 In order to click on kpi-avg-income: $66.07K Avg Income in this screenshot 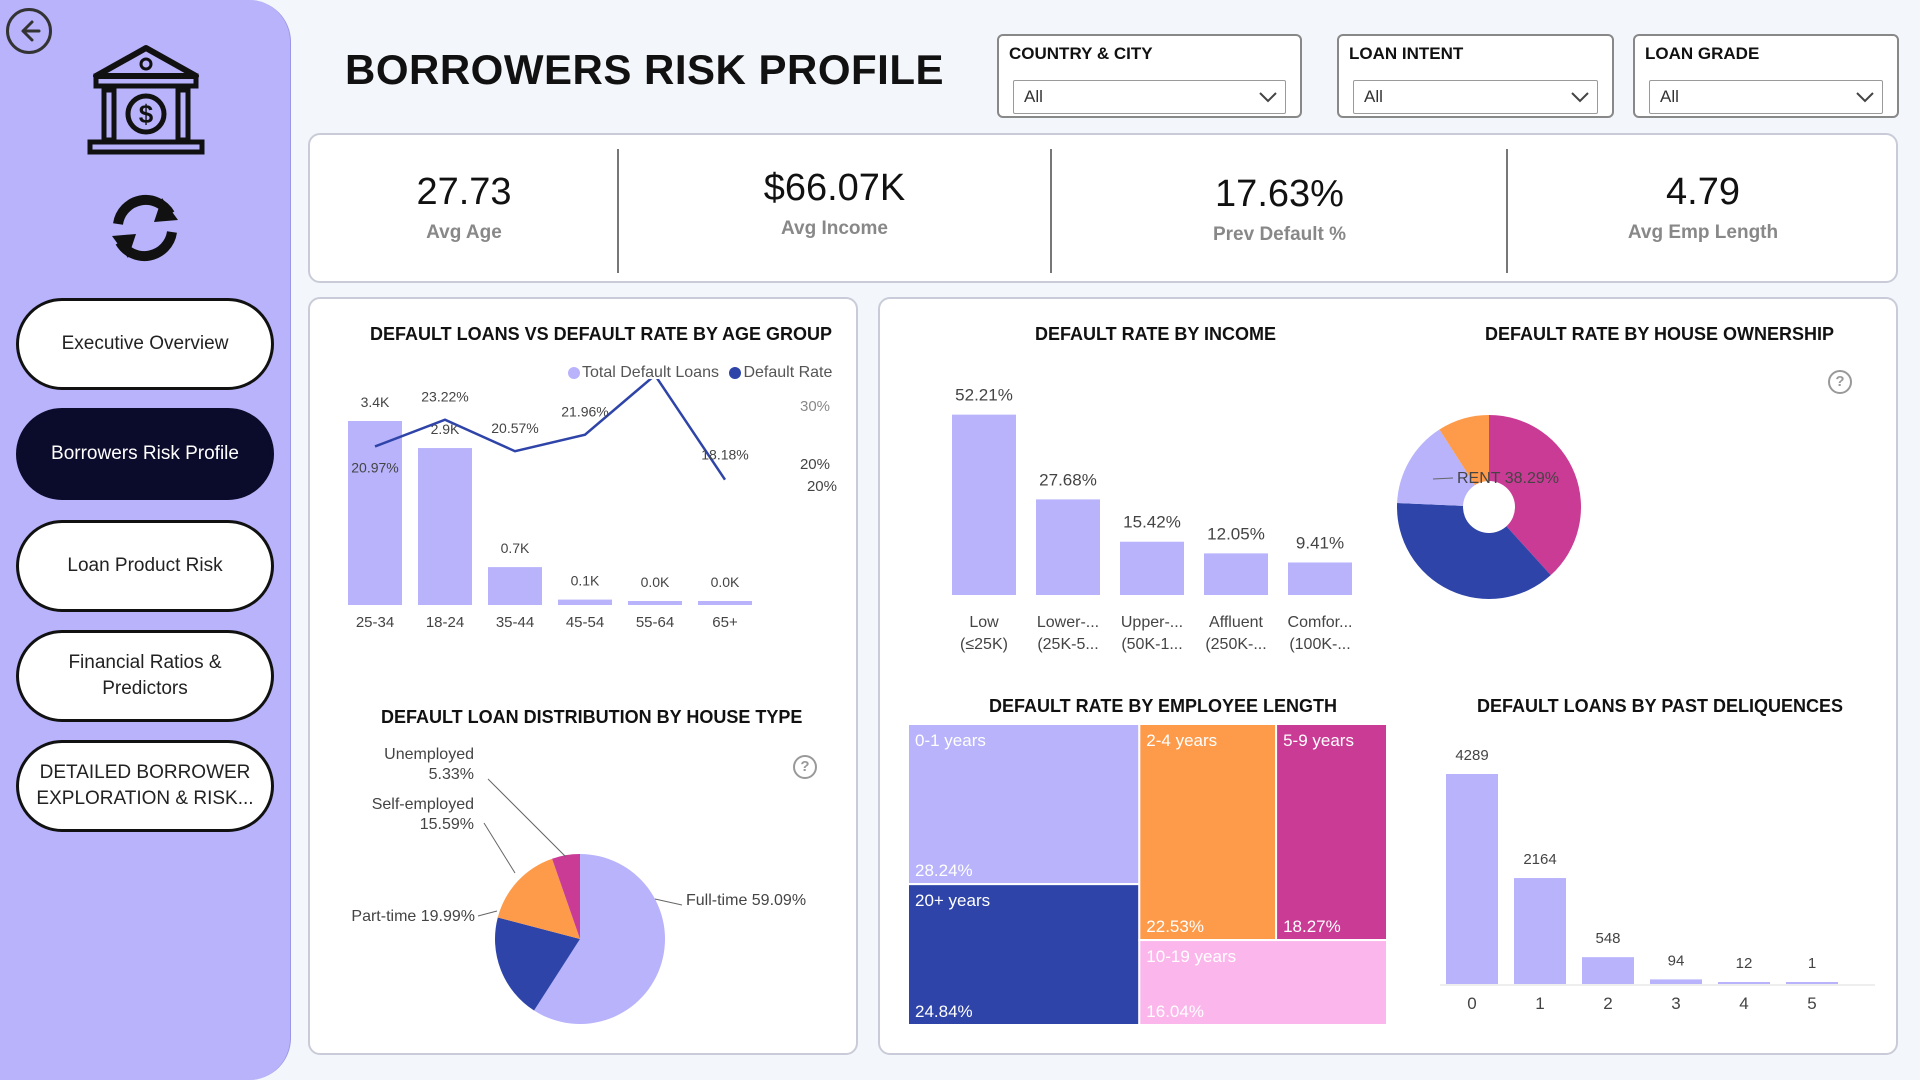, I will do `click(834, 210)`.